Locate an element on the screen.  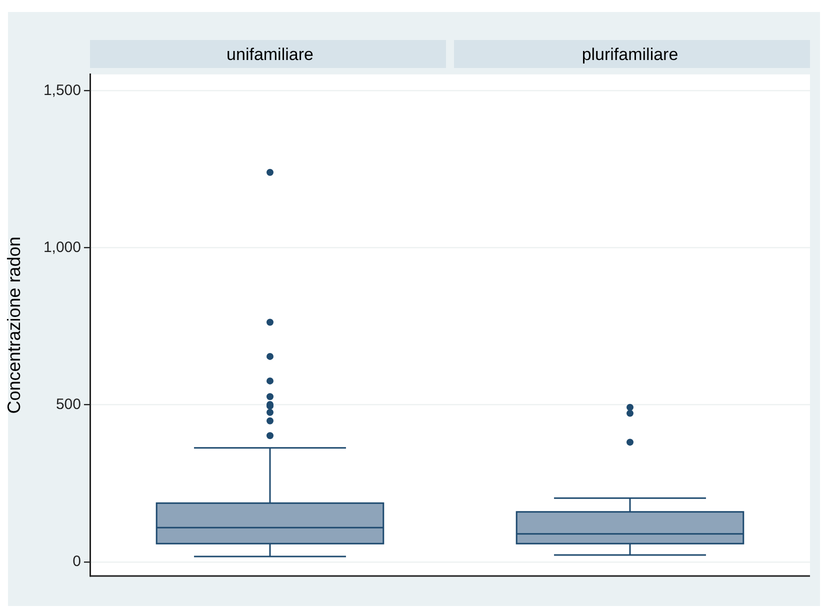
y-tick-label: 1,500 is located at coordinates (62, 90).